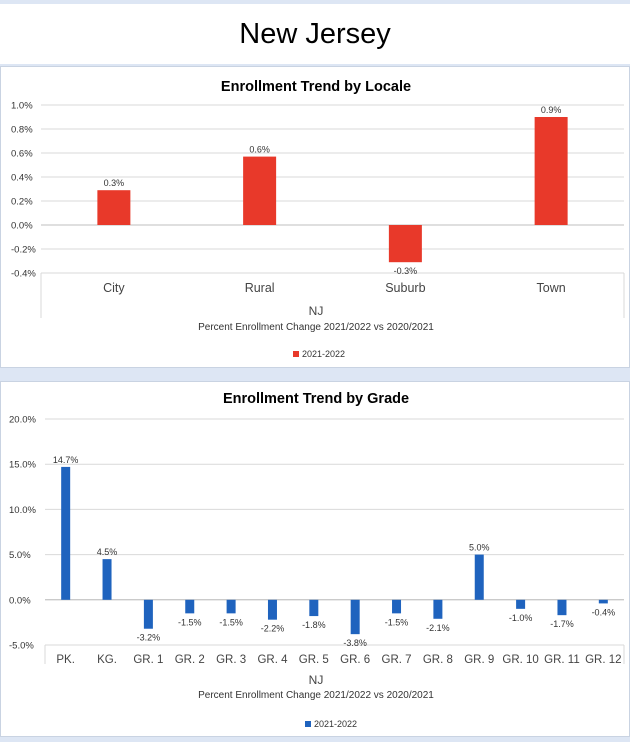 Image resolution: width=630 pixels, height=742 pixels. I want to click on category-label: Suburb, so click(405, 288).